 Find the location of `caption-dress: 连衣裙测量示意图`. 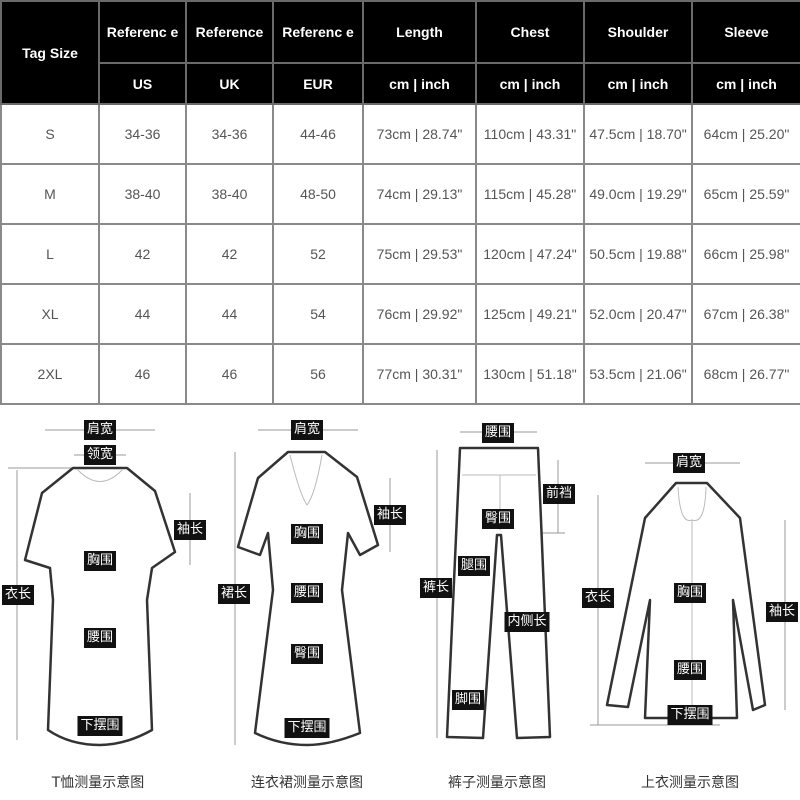

caption-dress: 连衣裙测量示意图 is located at coordinates (307, 783).